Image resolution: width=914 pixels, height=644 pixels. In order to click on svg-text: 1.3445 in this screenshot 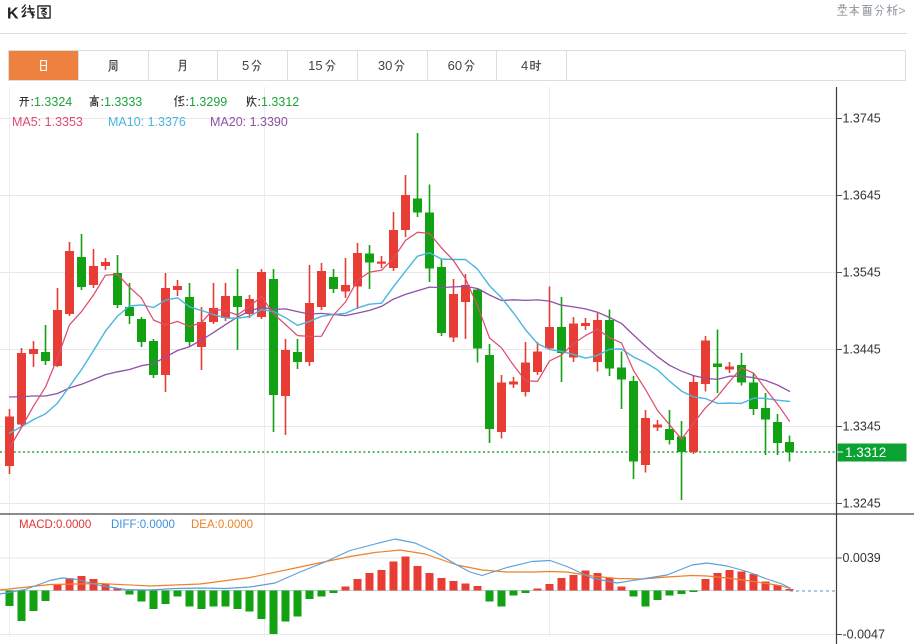, I will do `click(862, 350)`.